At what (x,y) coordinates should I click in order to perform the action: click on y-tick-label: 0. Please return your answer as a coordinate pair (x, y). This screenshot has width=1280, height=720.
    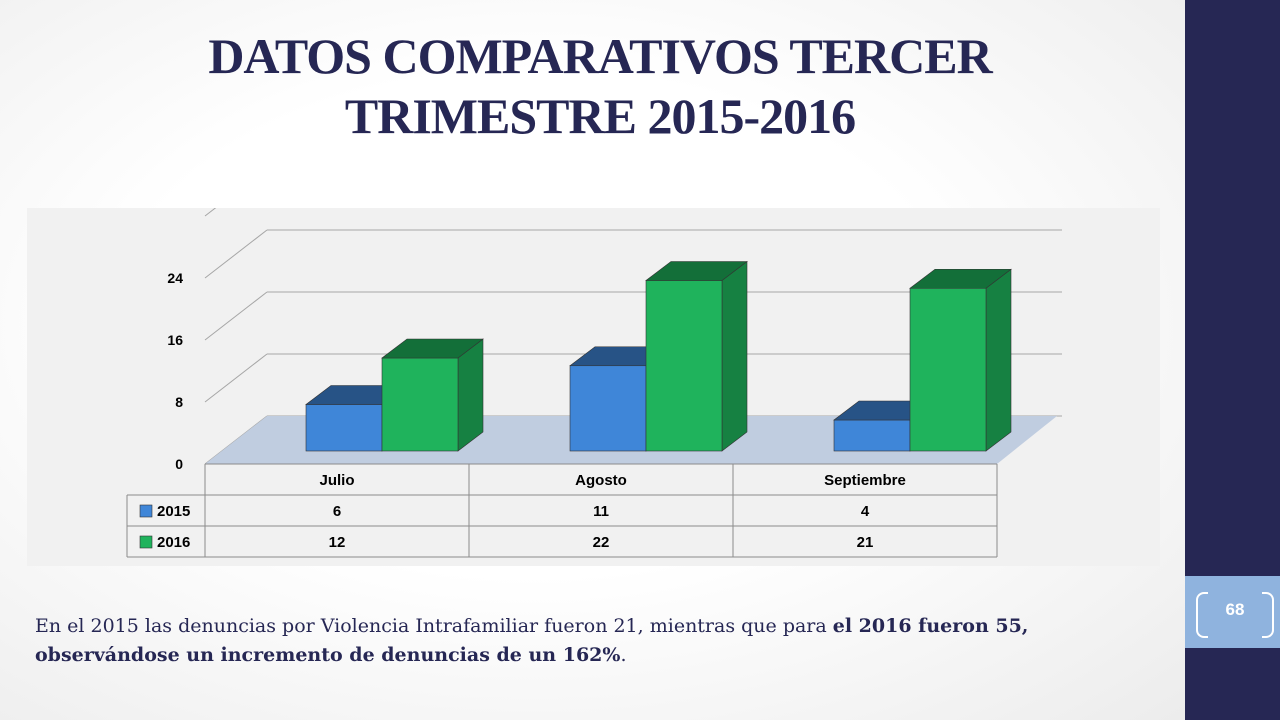
    Looking at the image, I should click on (179, 464).